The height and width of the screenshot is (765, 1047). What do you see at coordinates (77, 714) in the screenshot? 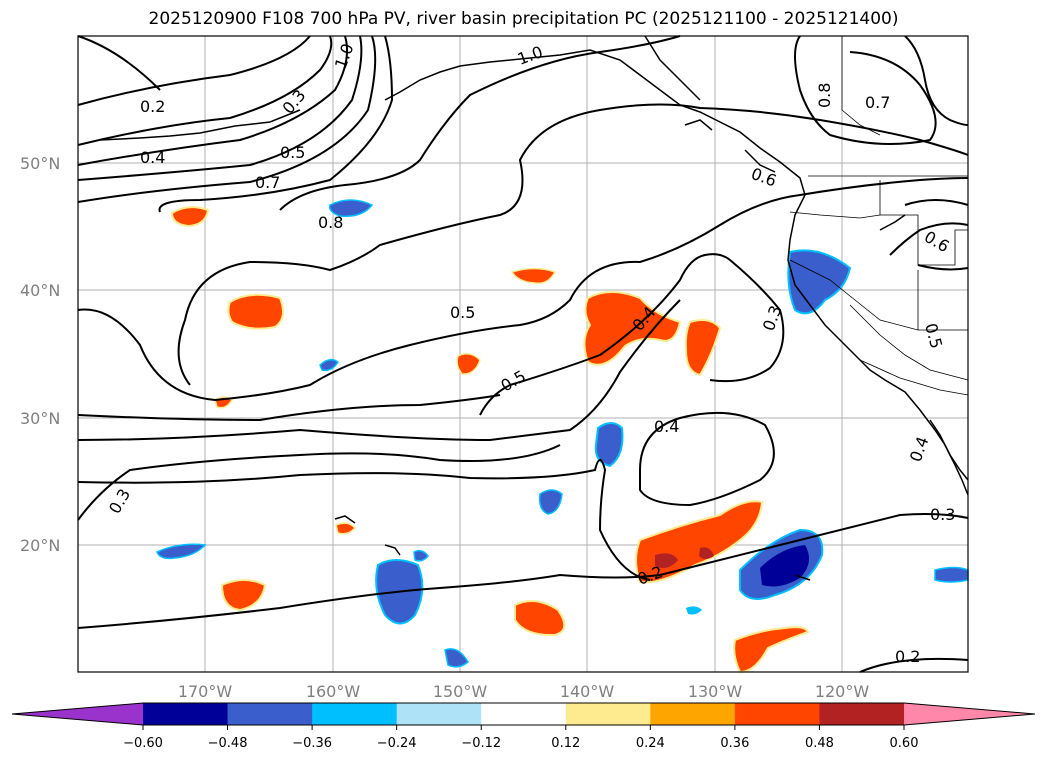
I see `colorbar-extend-low` at bounding box center [77, 714].